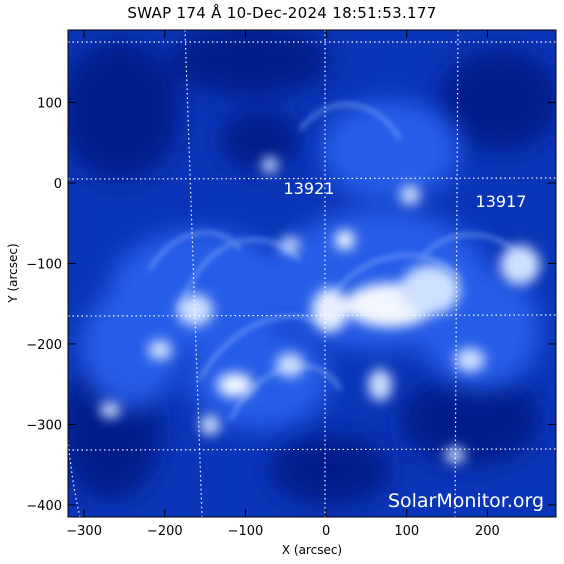  I want to click on y-tick-label: −100, so click(44, 264).